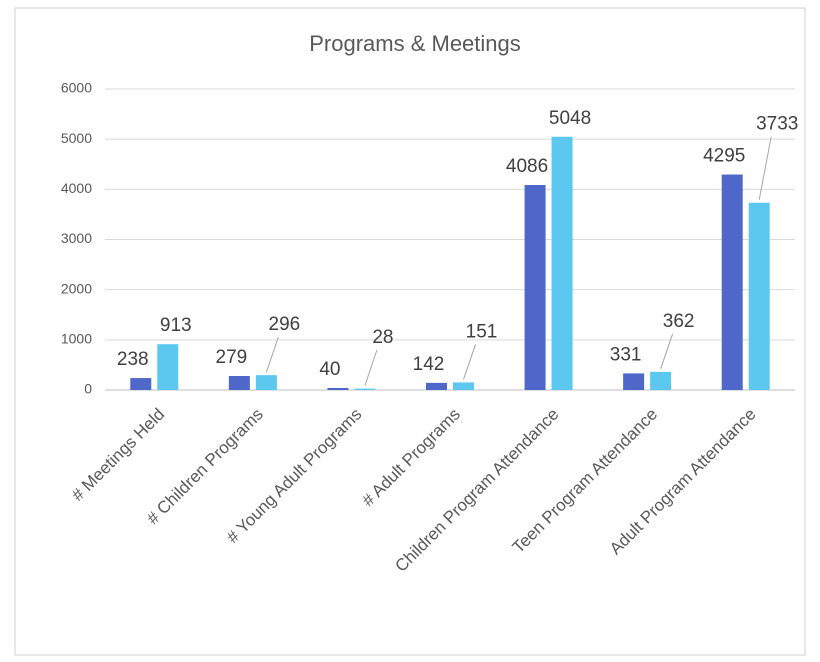 The image size is (820, 662). Describe the element at coordinates (429, 364) in the screenshot. I see `data-label: 142` at that location.